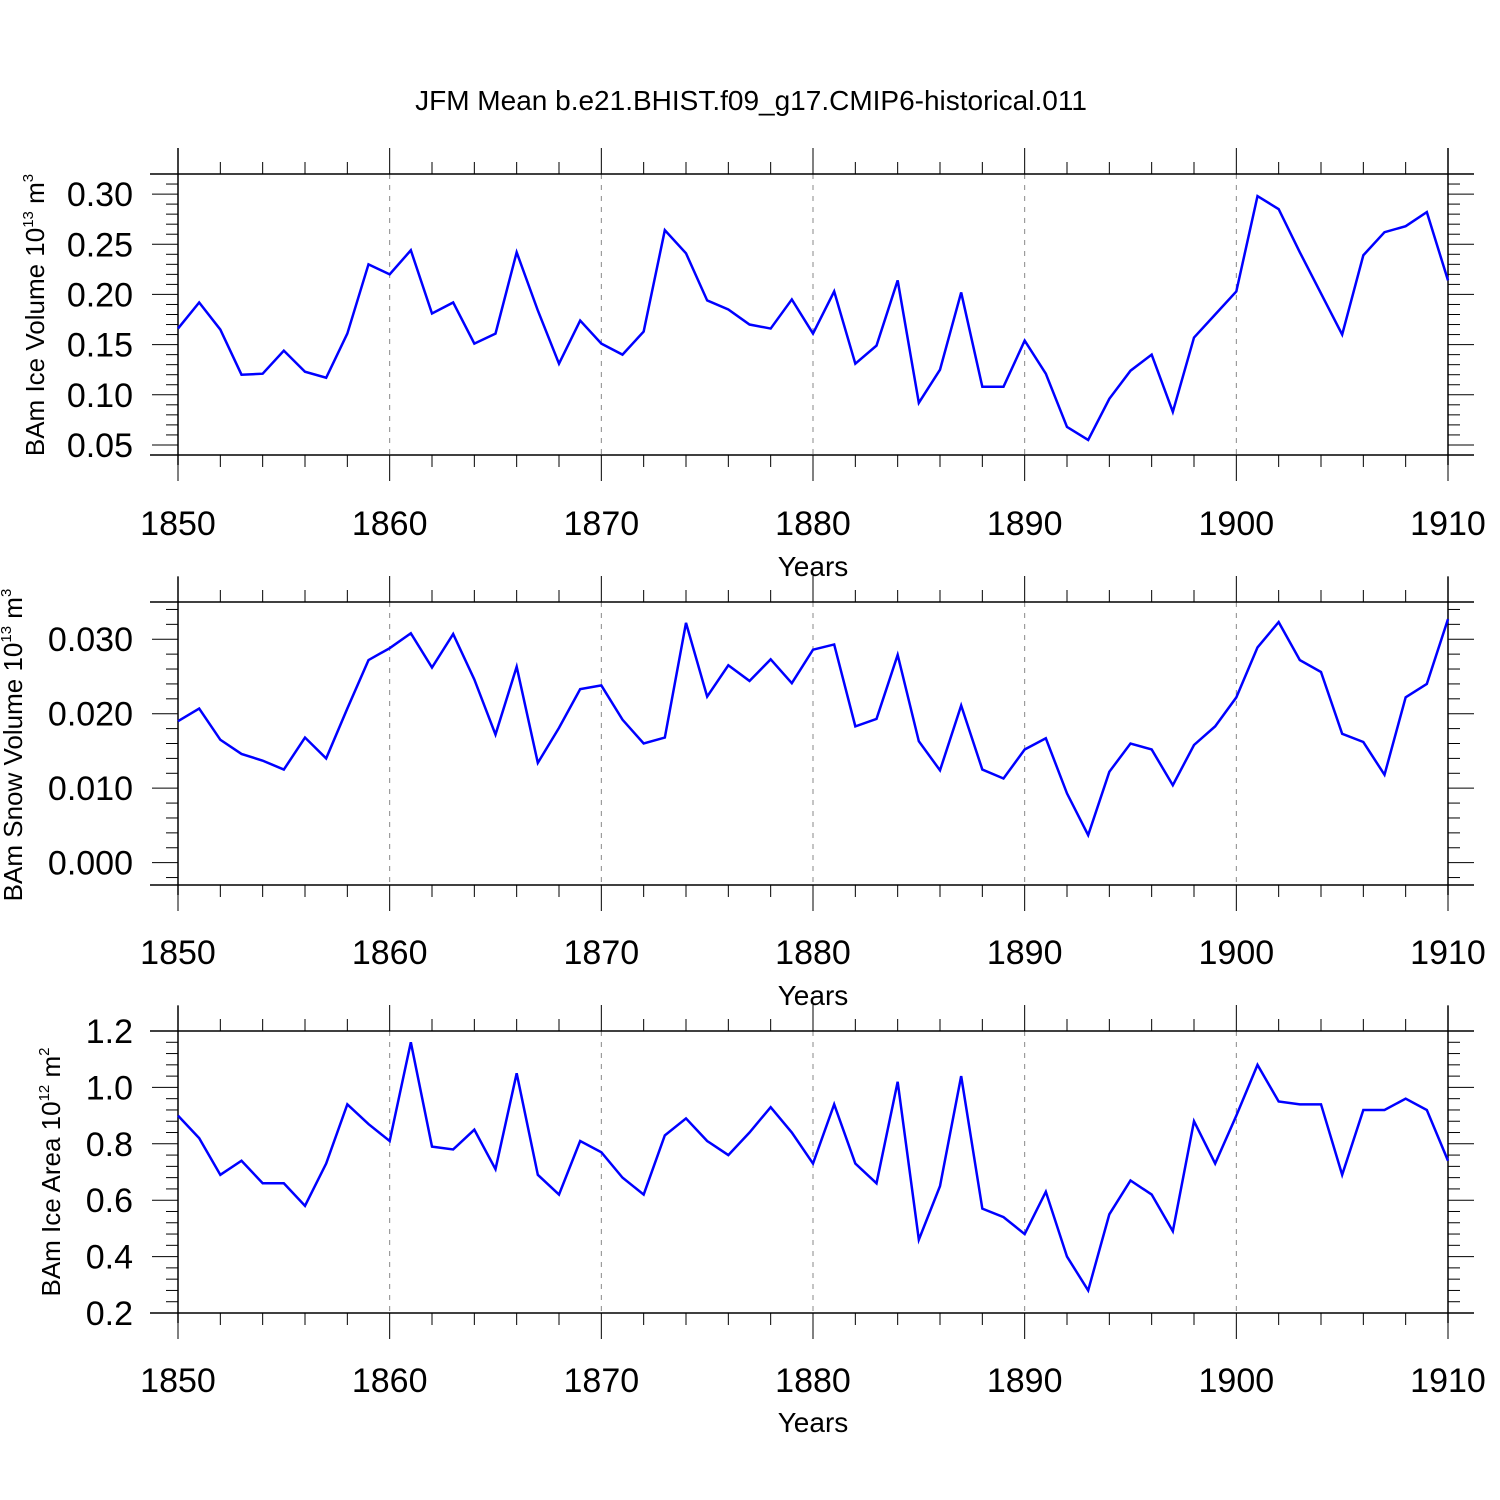 The width and height of the screenshot is (1500, 1500). What do you see at coordinates (813, 524) in the screenshot?
I see `ice-volume-xtick-label-1880: 1880` at bounding box center [813, 524].